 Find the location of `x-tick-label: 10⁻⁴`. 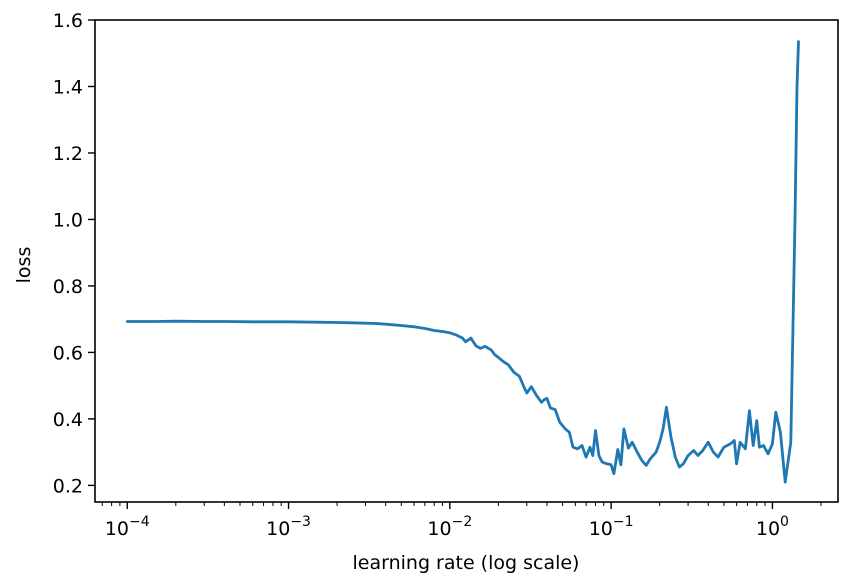

x-tick-label: 10⁻⁴ is located at coordinates (127, 527).